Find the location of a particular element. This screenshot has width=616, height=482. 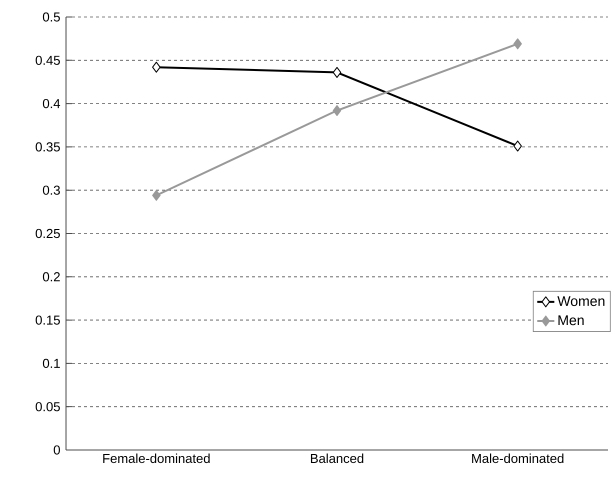

y-tick-label: 0.2 is located at coordinates (51, 277).